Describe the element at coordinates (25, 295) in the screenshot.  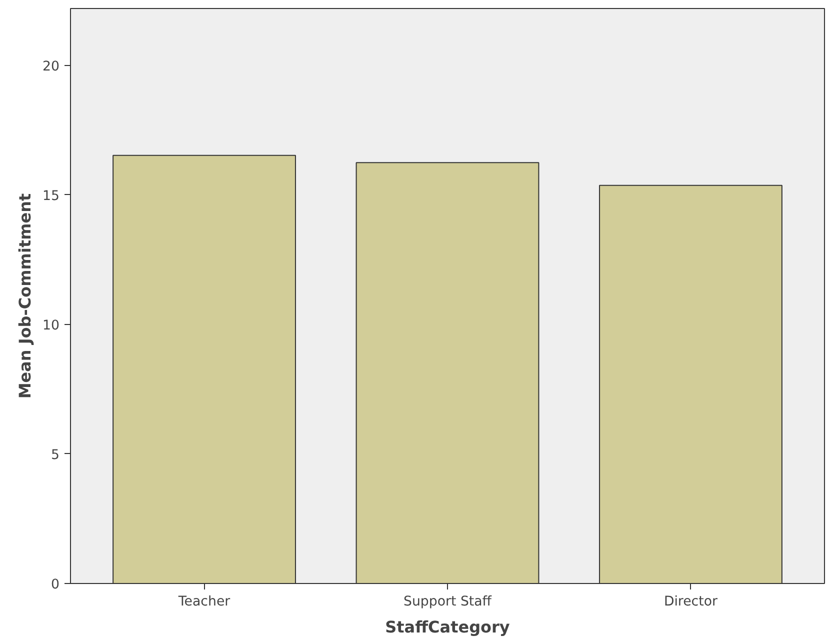
I see `y-axis-title: Mean Job-Commitment` at that location.